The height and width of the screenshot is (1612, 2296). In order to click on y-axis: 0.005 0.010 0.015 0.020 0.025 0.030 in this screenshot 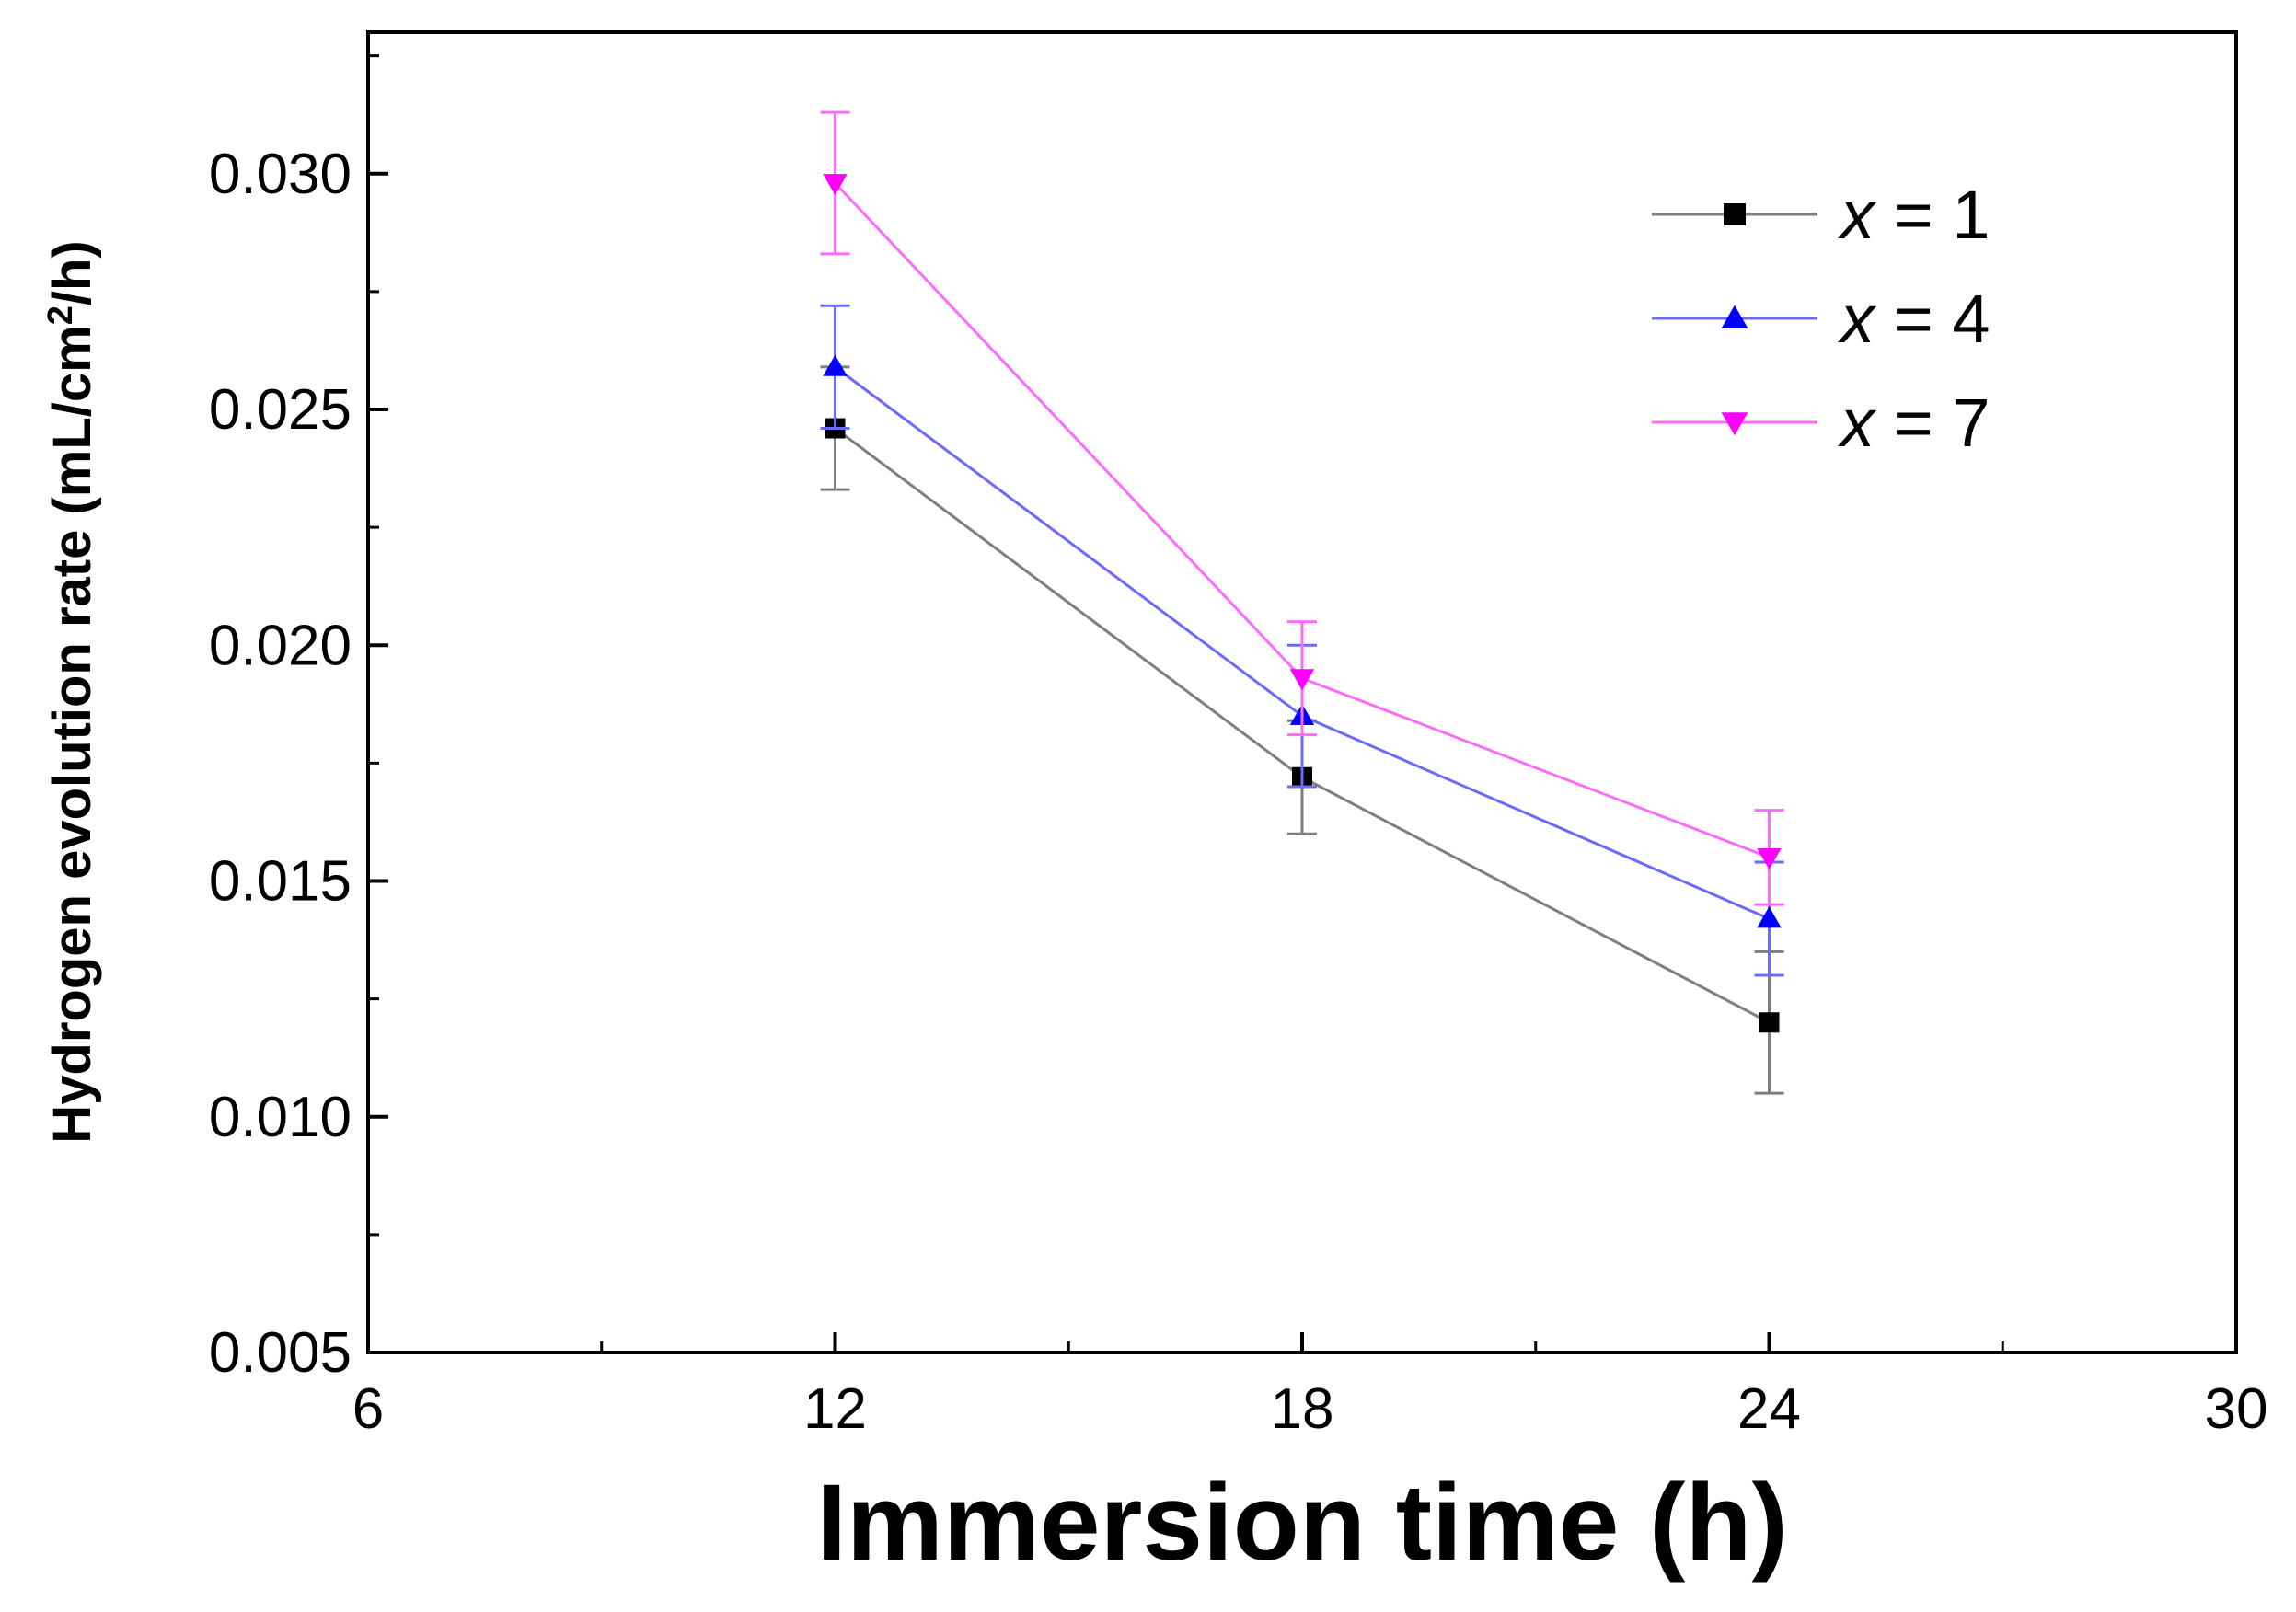, I will do `click(299, 719)`.